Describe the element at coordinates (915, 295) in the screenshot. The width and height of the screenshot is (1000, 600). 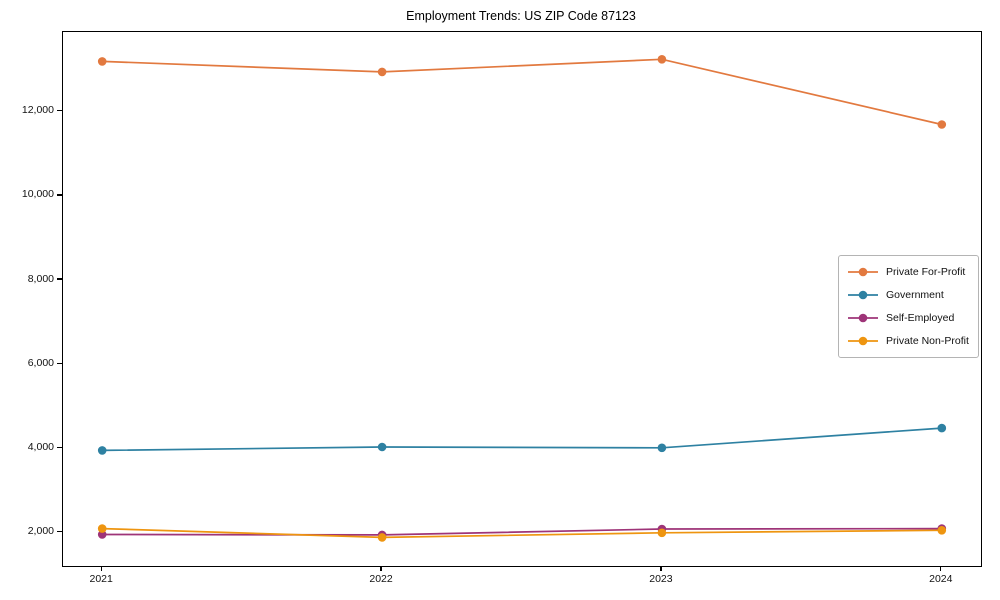
I see `legend-label: Government` at that location.